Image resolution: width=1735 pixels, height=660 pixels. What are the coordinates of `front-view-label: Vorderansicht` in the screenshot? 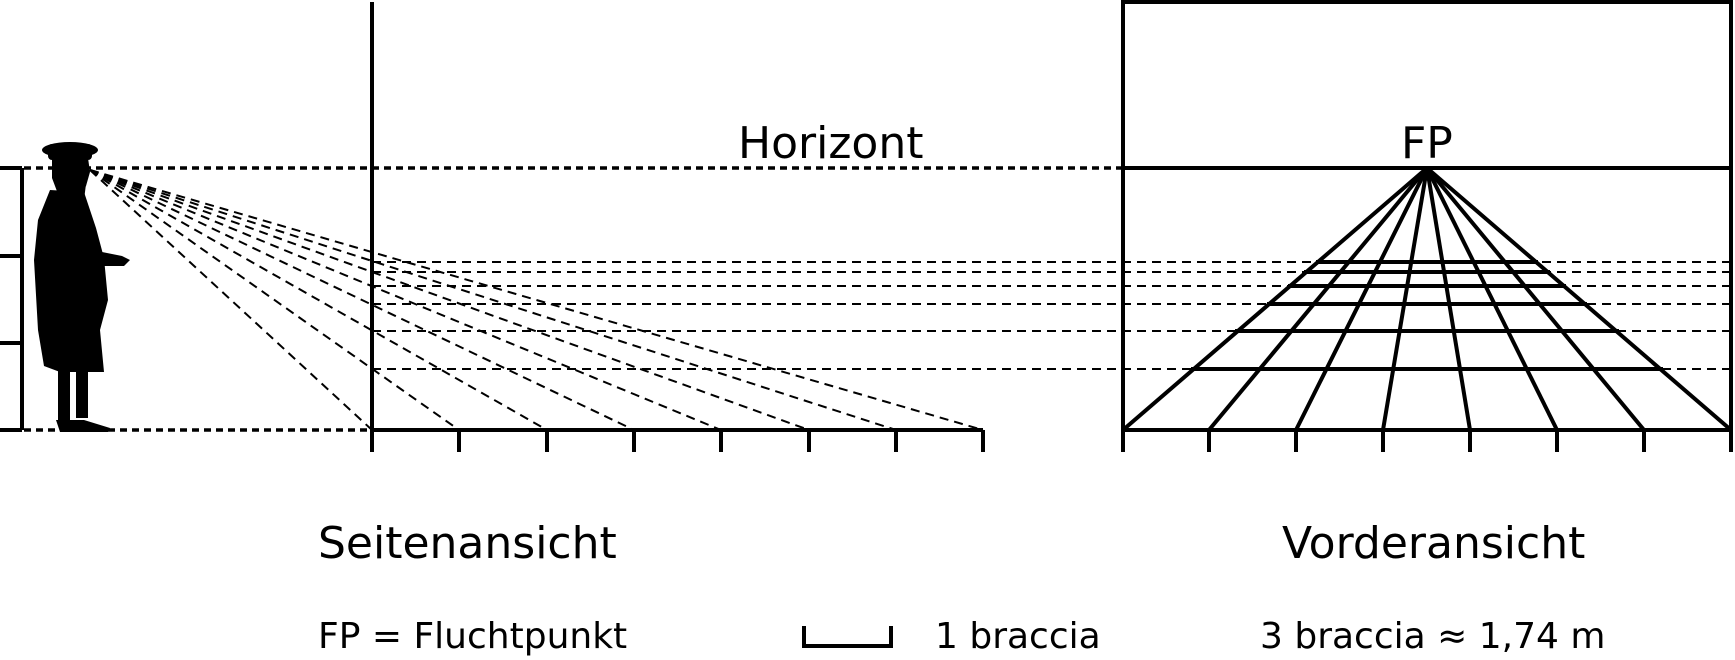 It's located at (1433, 543).